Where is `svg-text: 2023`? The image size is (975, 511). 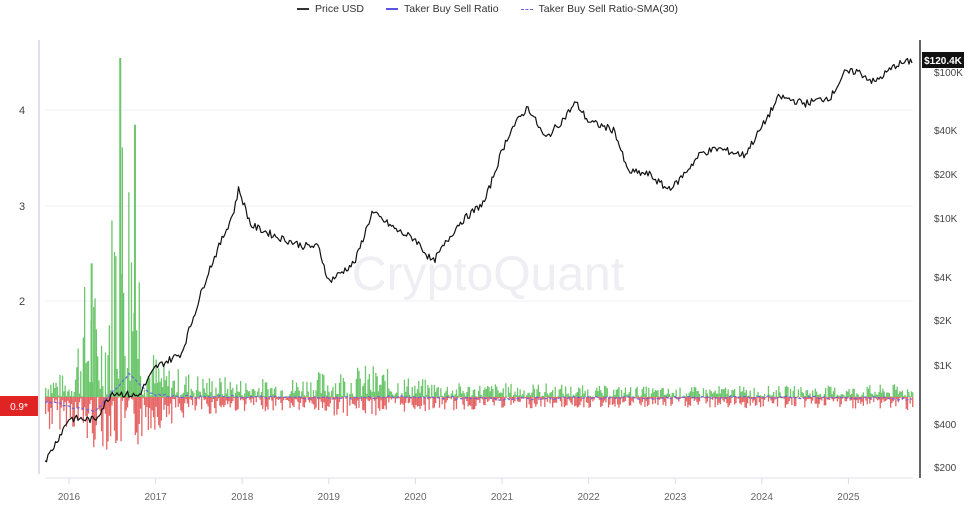 svg-text: 2023 is located at coordinates (675, 497).